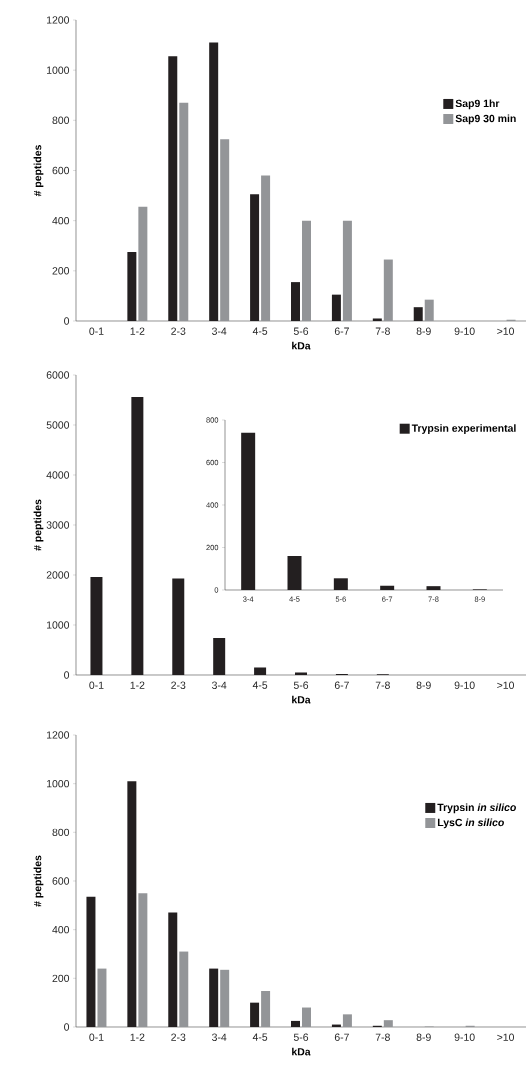 This screenshot has width=526, height=1071. What do you see at coordinates (57, 475) in the screenshot?
I see `y-tick-label: 4000` at bounding box center [57, 475].